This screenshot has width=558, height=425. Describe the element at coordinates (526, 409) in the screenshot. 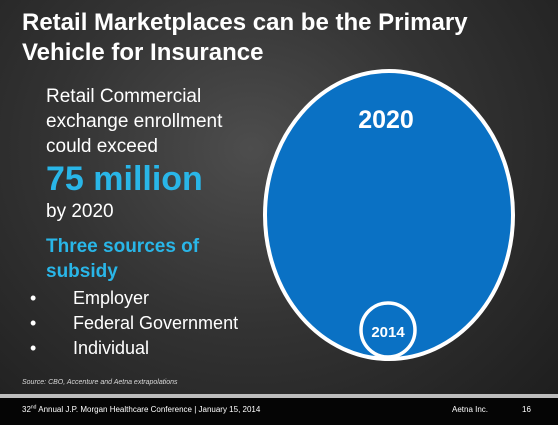

I see `page-number: 16` at that location.